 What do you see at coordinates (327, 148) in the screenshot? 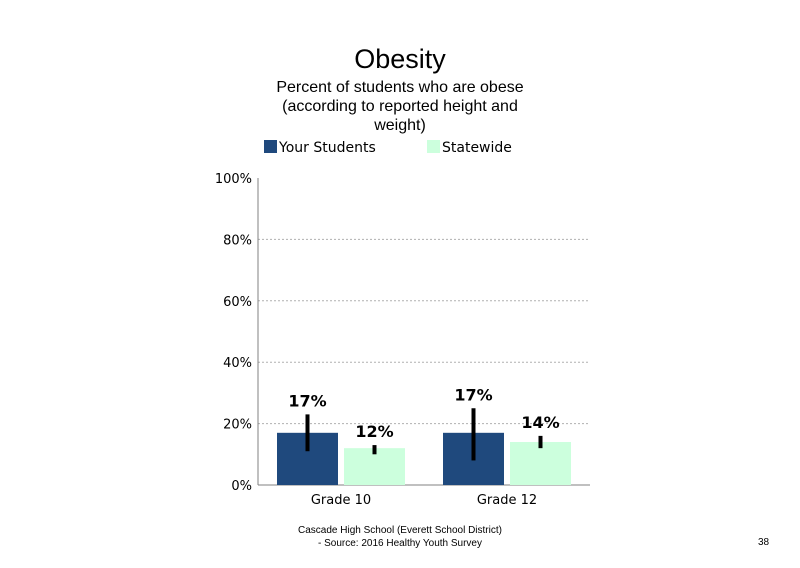
I see `legend-label-your-students: Your Students` at bounding box center [327, 148].